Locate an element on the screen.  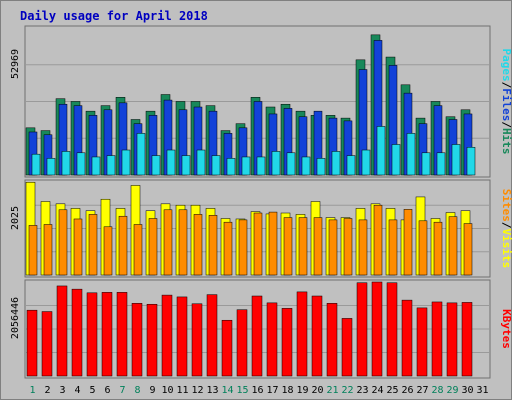
legend-entry-hits: Hits is located at coordinates (506, 141).